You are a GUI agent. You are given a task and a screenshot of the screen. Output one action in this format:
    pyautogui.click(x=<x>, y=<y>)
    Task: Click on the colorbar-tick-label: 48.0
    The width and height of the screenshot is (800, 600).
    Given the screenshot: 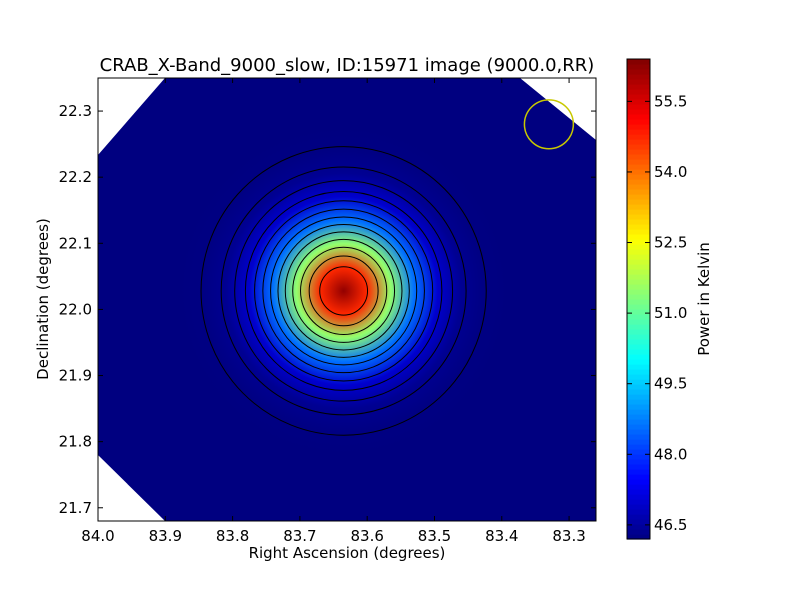 What is the action you would take?
    pyautogui.click(x=670, y=454)
    